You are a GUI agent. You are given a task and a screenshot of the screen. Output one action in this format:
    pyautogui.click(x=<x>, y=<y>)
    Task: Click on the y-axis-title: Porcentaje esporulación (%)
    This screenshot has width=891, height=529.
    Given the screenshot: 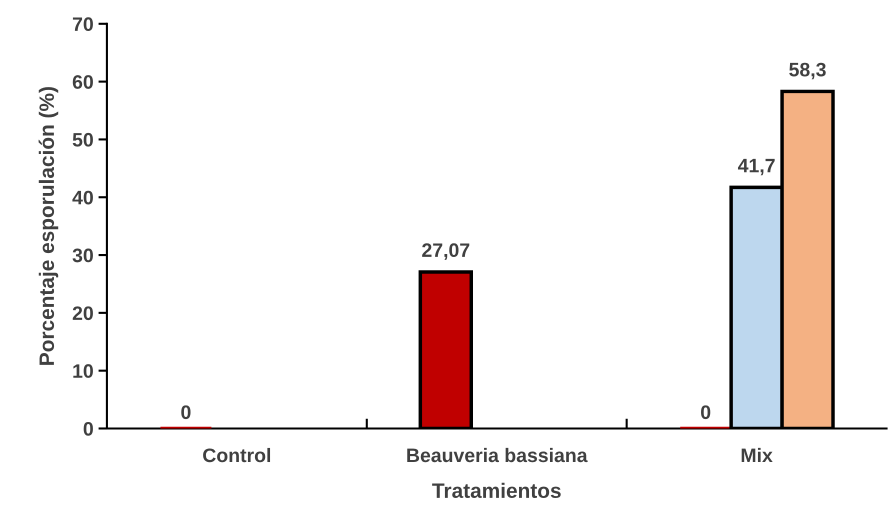 What is the action you would take?
    pyautogui.click(x=48, y=226)
    